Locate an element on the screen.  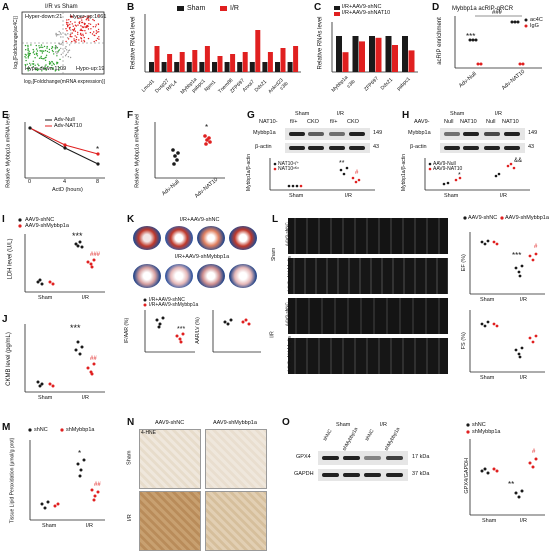
protein-label: GAPDH is located at coordinates (304, 474).